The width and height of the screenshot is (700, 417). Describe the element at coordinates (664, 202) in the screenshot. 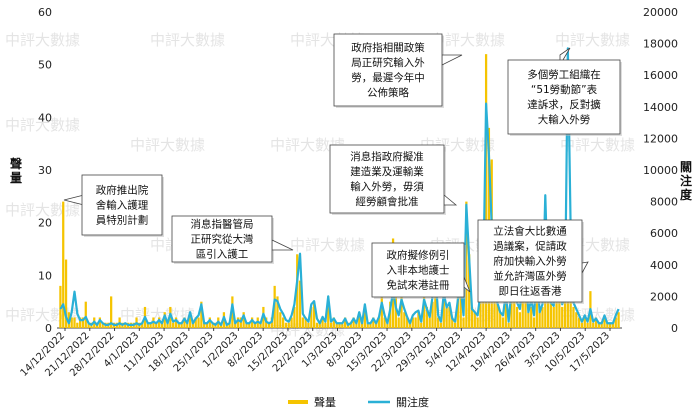

I see `y-right-tick-label: 8000` at that location.